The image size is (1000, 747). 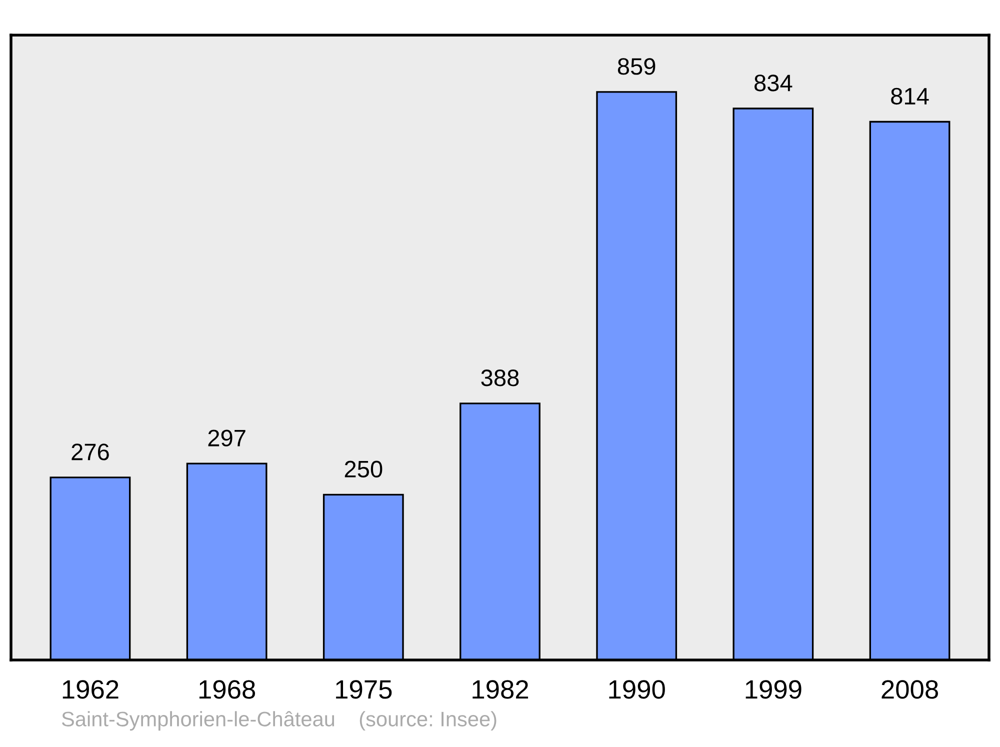 What do you see at coordinates (500, 689) in the screenshot?
I see `x-tick-label: 1982` at bounding box center [500, 689].